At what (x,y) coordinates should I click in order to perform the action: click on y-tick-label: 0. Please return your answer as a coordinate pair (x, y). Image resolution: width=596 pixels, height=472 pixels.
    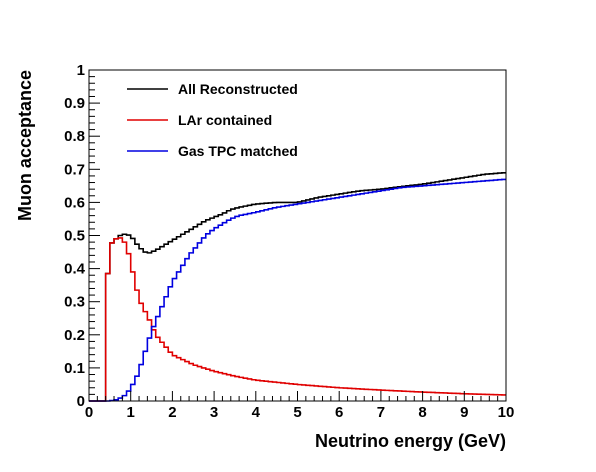
    Looking at the image, I should click on (81, 401).